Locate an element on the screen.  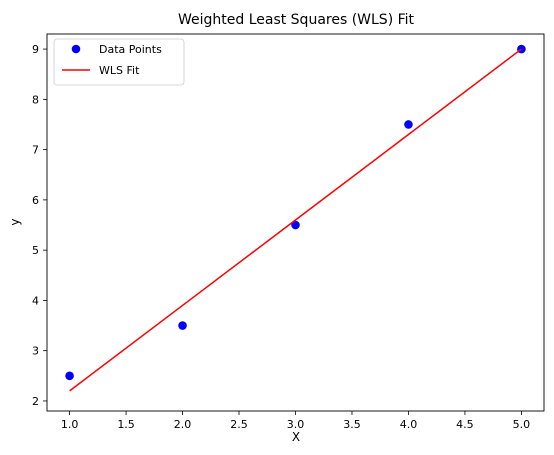
y-tick-label: 3 is located at coordinates (35, 351).